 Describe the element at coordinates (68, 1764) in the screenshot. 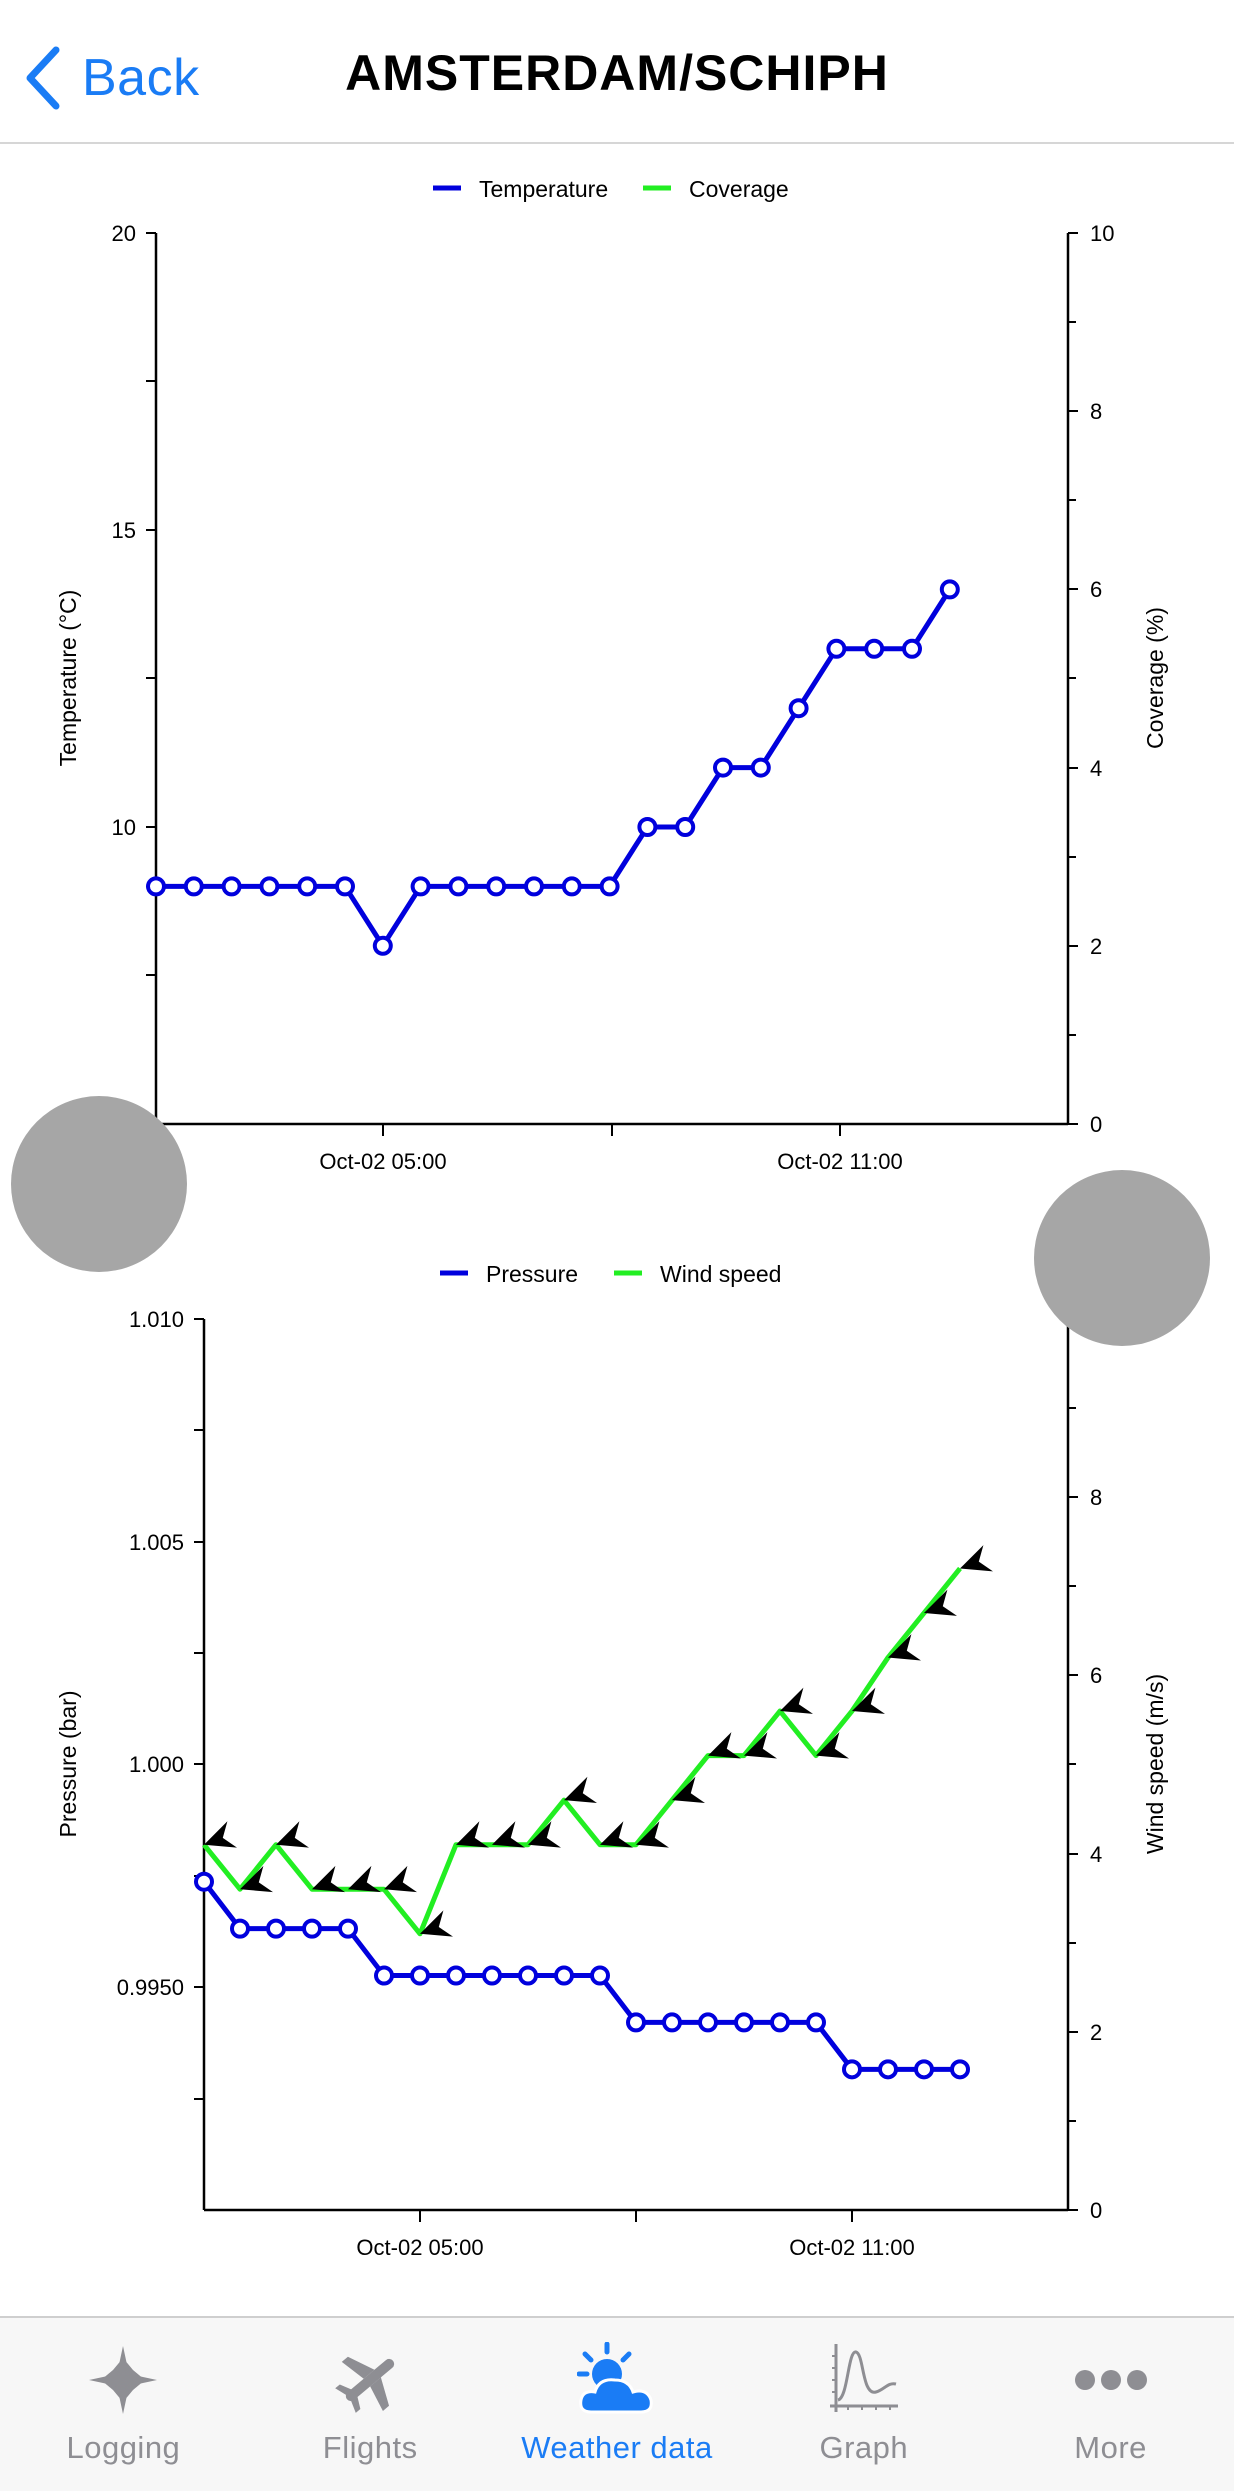

I see `left-axis-title: Pressure (bar)` at that location.